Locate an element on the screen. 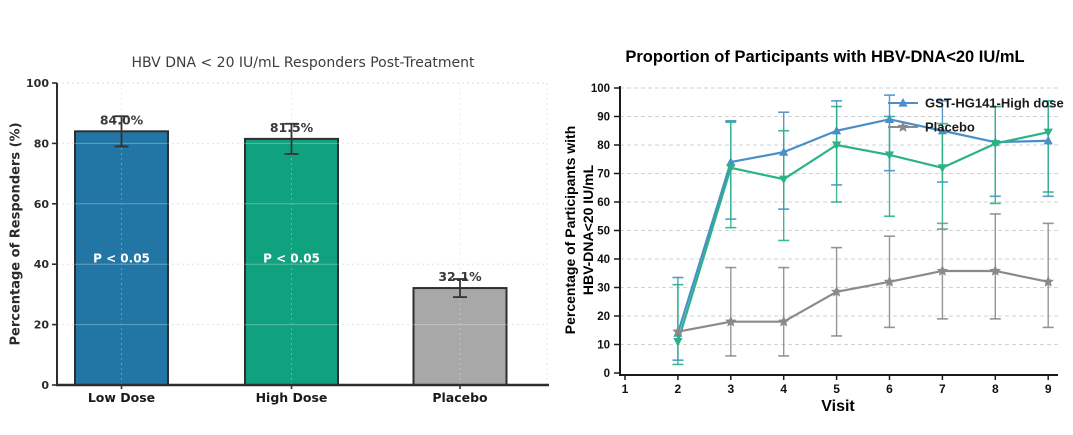  bar-high-dose is located at coordinates (291, 261).